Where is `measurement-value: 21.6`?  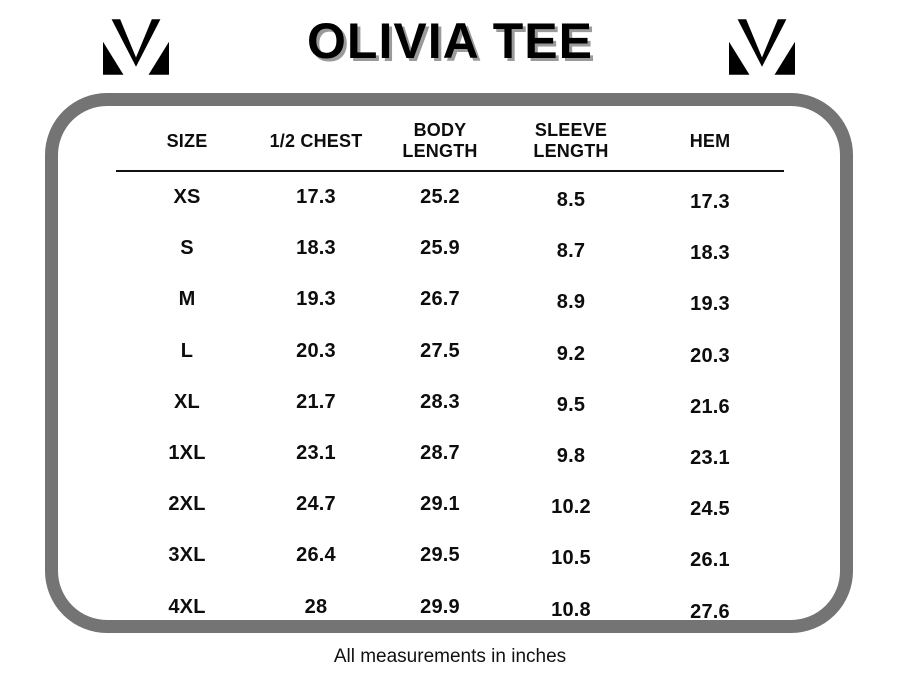
measurement-value: 21.6 is located at coordinates (710, 406).